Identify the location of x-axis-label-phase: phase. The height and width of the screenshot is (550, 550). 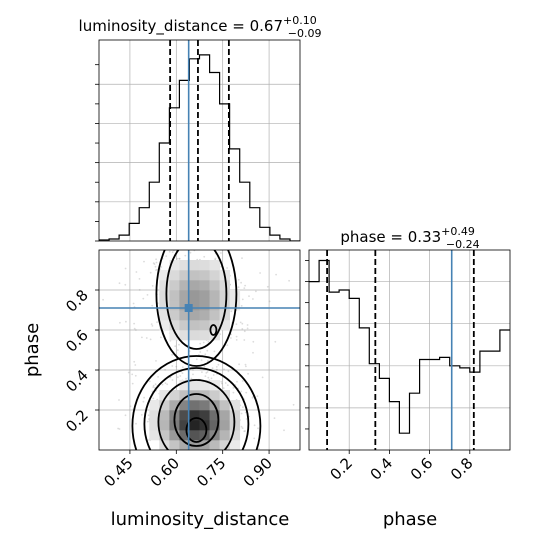
(410, 519).